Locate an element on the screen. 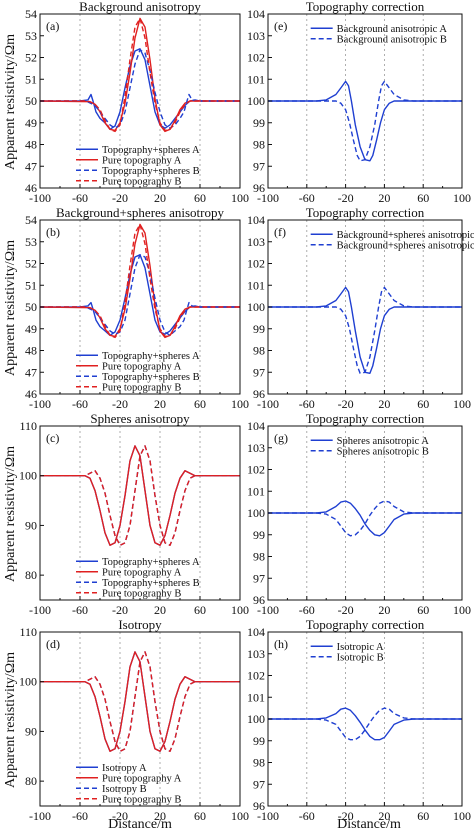  pa-legend-label-1: Topography+spheres A is located at coordinates (151, 150).